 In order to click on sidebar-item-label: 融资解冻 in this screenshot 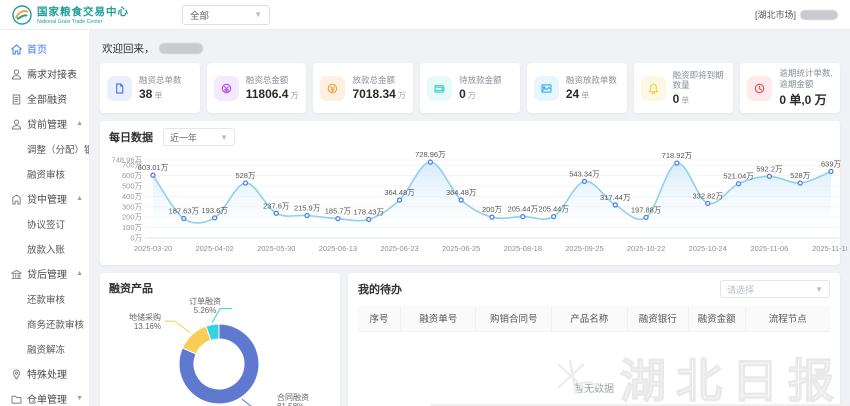, I will do `click(46, 350)`.